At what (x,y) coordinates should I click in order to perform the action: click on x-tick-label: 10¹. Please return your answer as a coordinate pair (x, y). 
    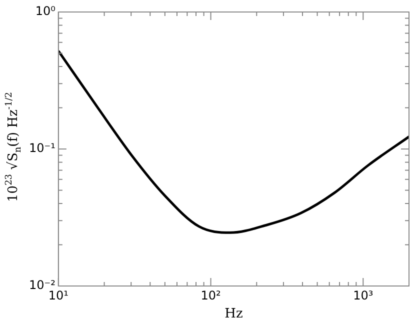
    Looking at the image, I should click on (58, 295).